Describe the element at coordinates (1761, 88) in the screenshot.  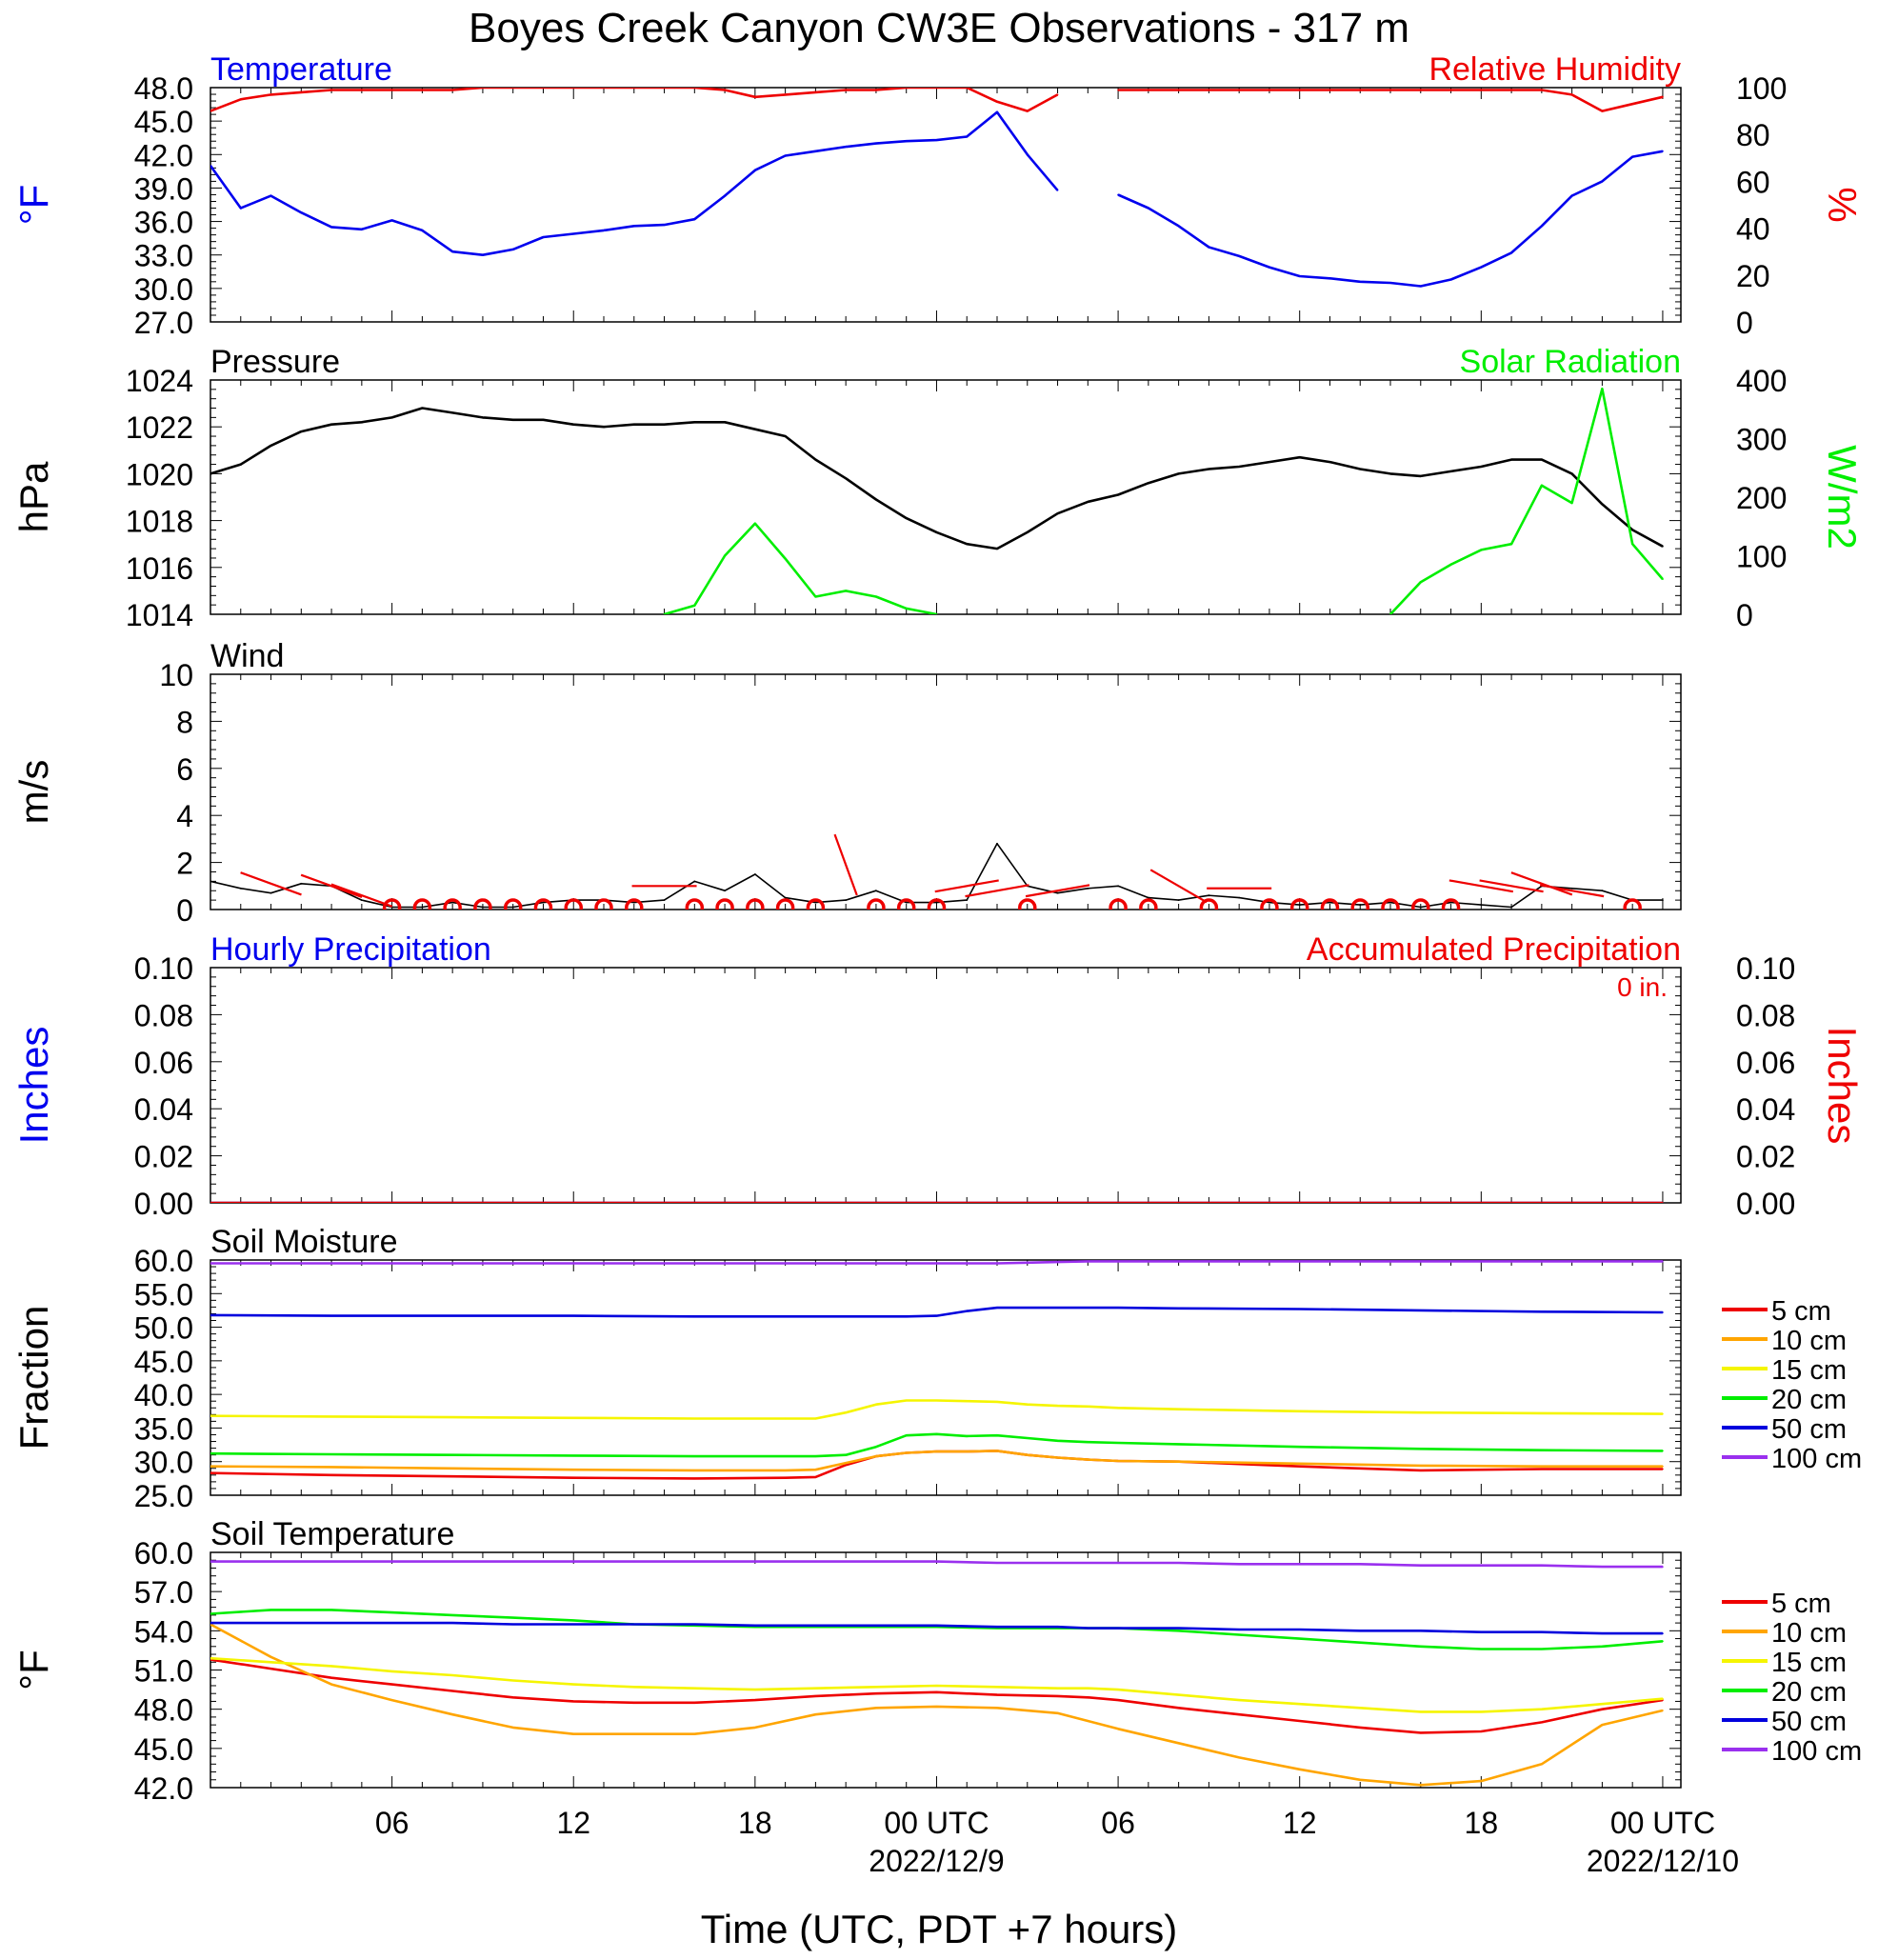
I see `y-tick-label-right: 100` at that location.